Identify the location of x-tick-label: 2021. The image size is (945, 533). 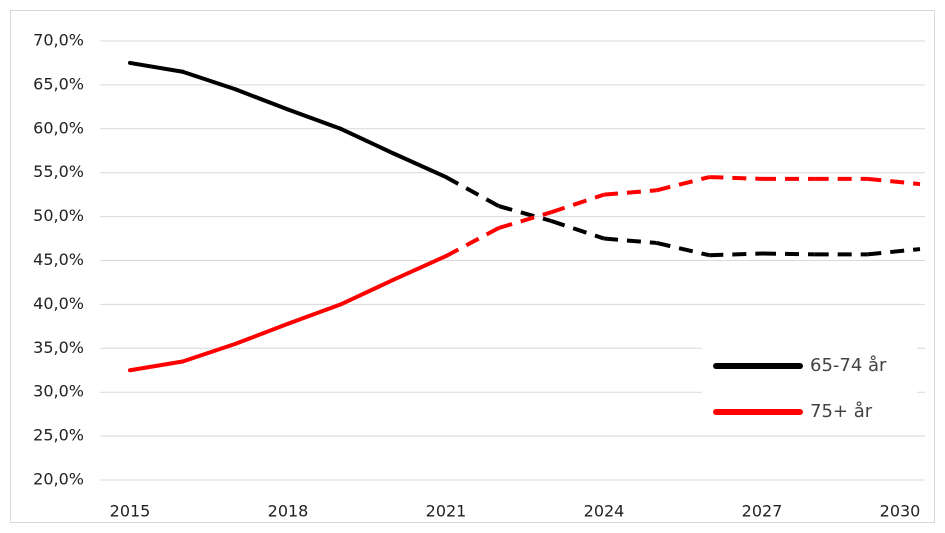
(446, 511).